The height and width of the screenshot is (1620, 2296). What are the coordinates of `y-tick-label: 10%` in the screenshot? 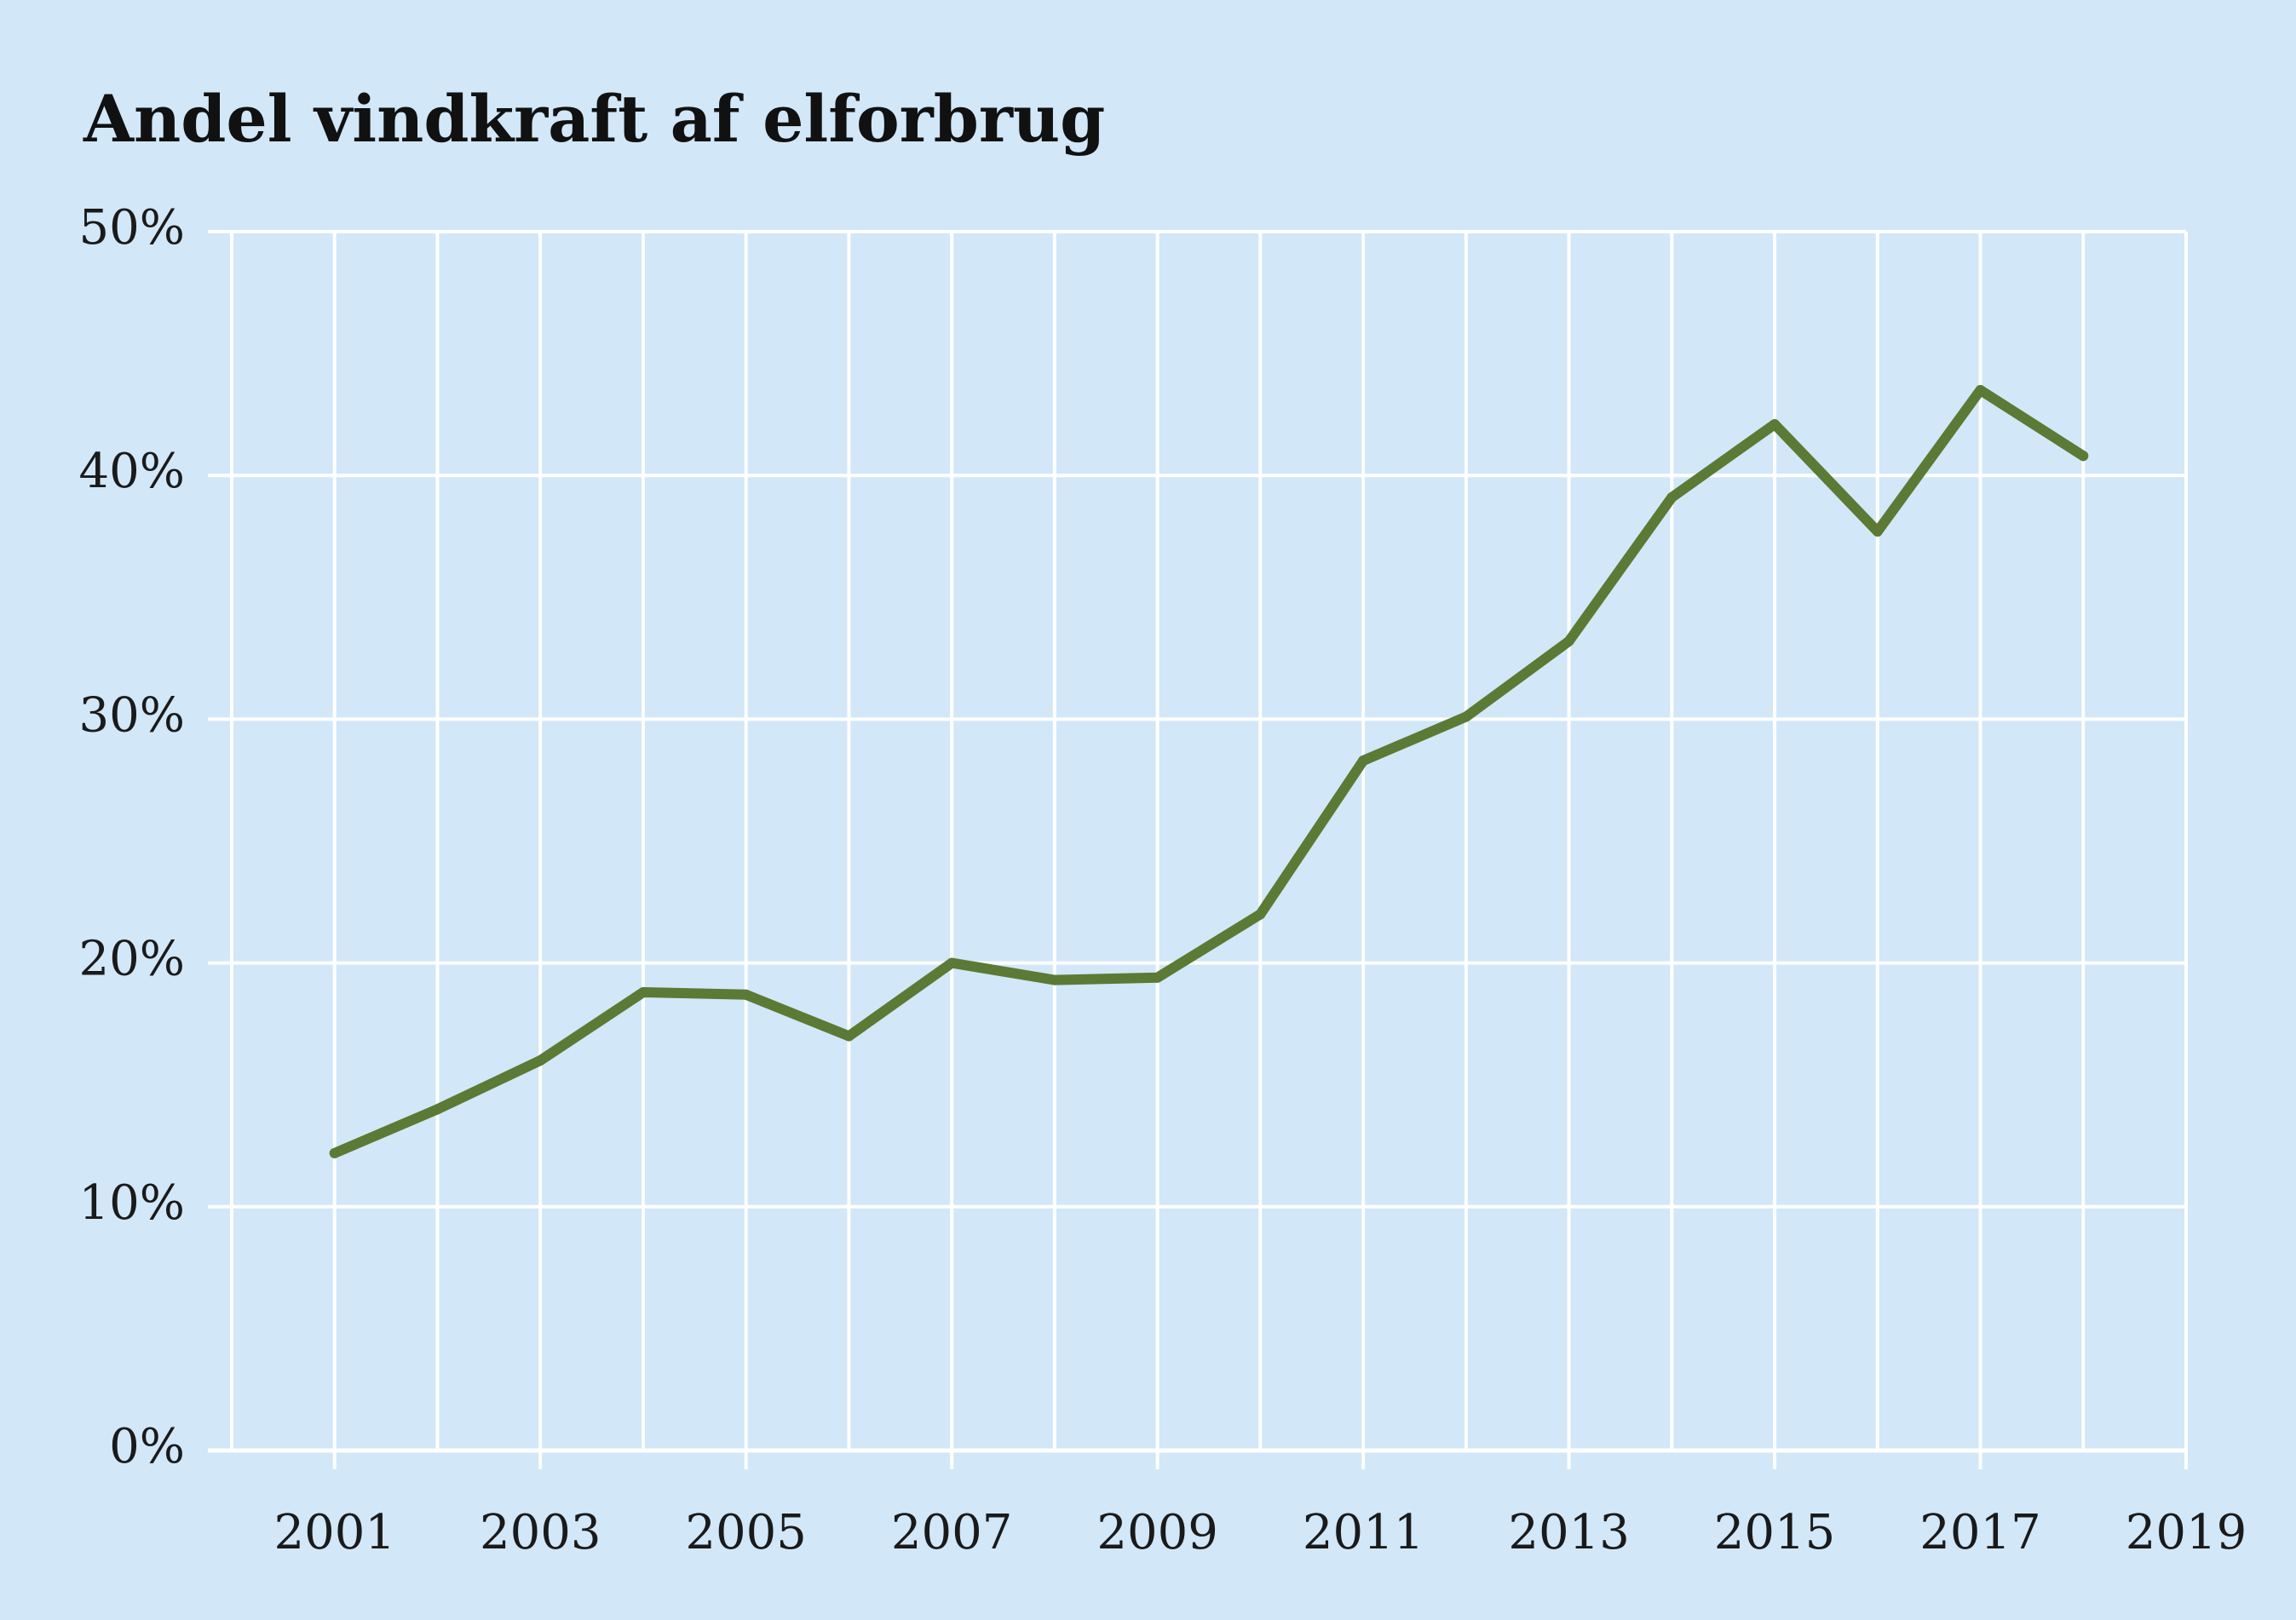 It's located at (132, 1203).